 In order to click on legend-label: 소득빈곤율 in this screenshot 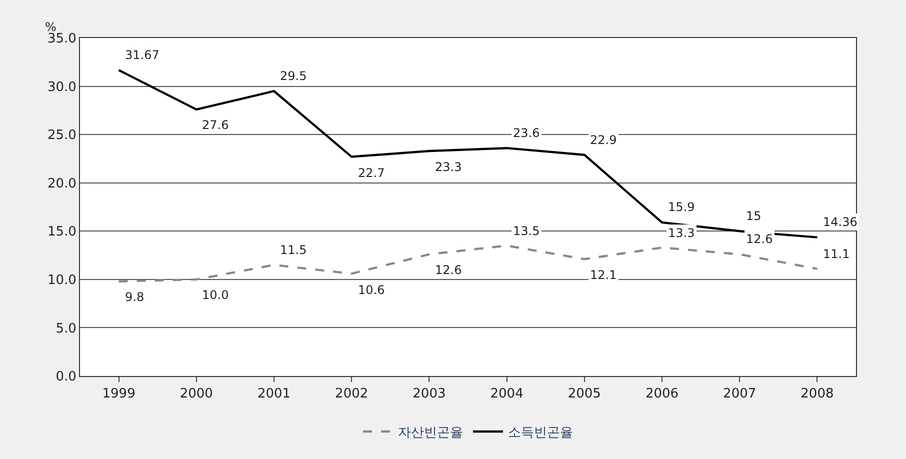, I will do `click(540, 433)`.